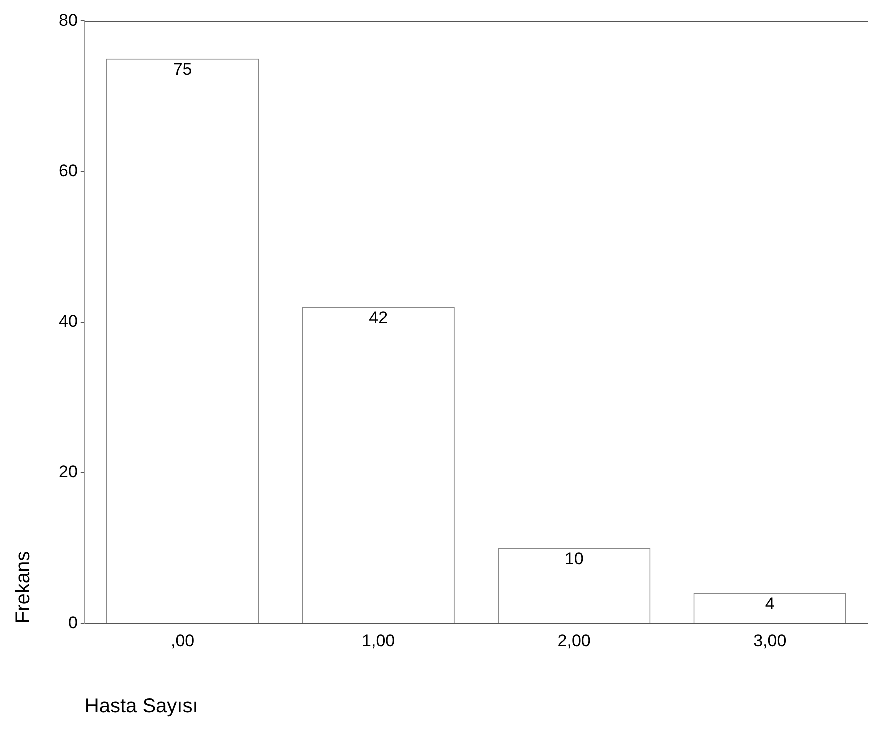  What do you see at coordinates (378, 318) in the screenshot?
I see `data-label: 42` at bounding box center [378, 318].